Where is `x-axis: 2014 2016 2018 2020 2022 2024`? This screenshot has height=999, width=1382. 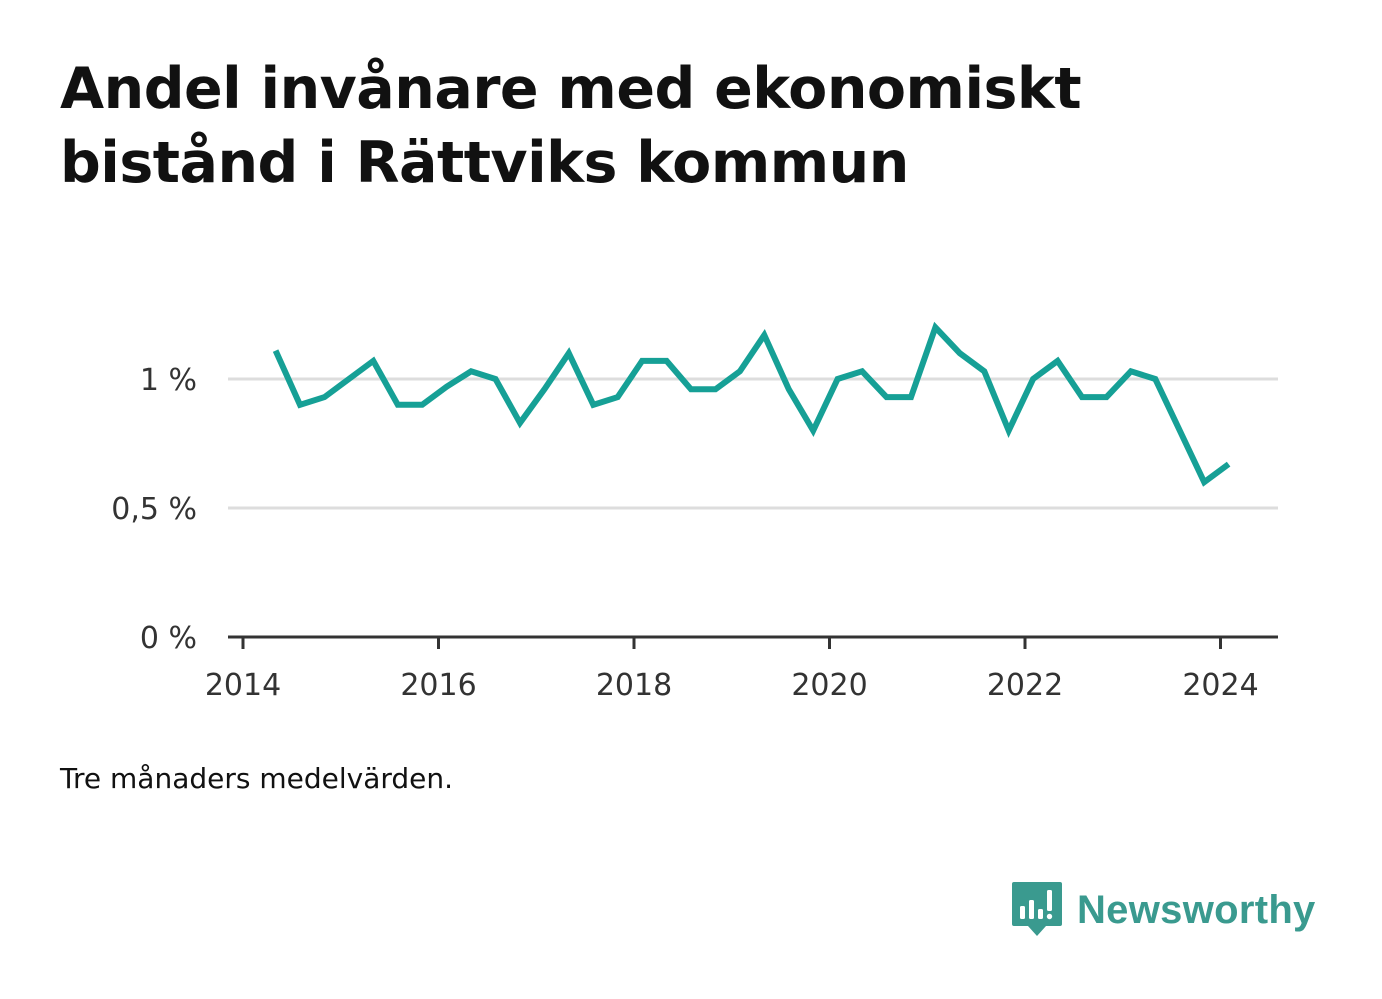 x-axis: 2014 2016 2018 2020 2022 2024 is located at coordinates (741, 669).